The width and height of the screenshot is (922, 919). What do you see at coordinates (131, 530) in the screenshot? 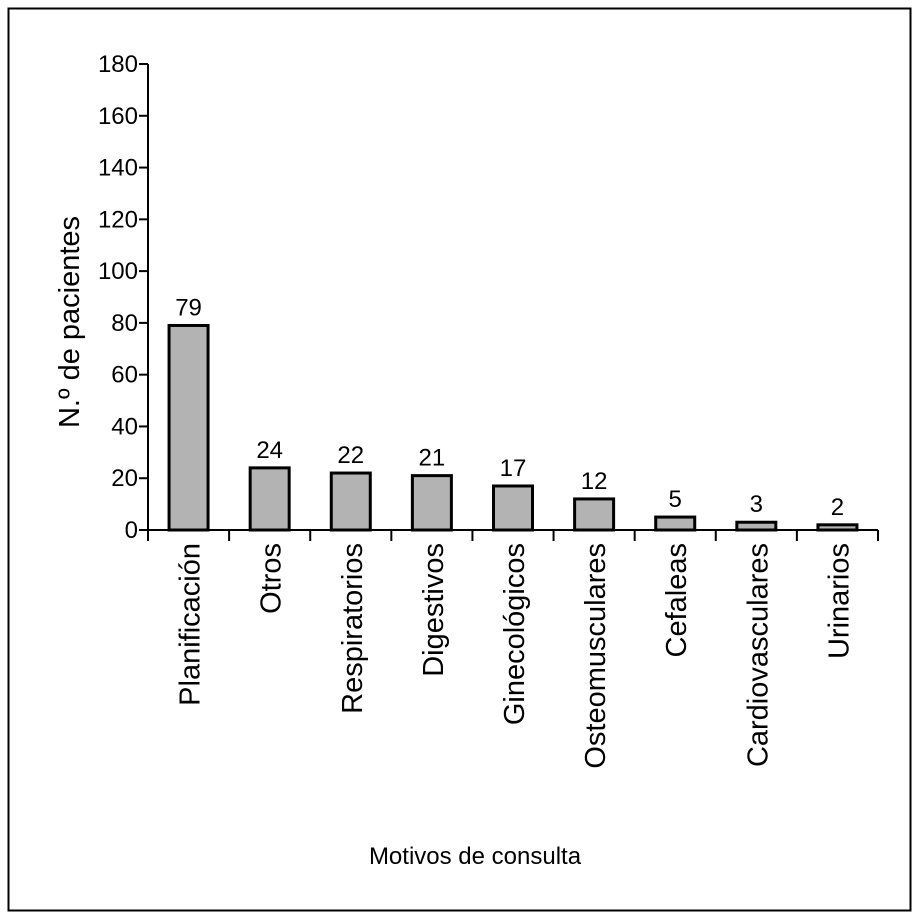
I see `y-tick-label: 0` at bounding box center [131, 530].